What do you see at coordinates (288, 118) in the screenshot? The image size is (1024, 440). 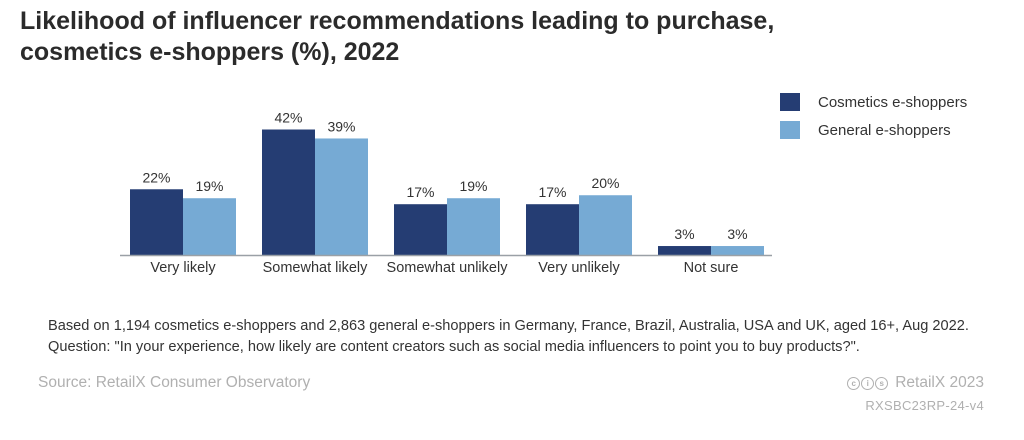 I see `data-label: 42%` at bounding box center [288, 118].